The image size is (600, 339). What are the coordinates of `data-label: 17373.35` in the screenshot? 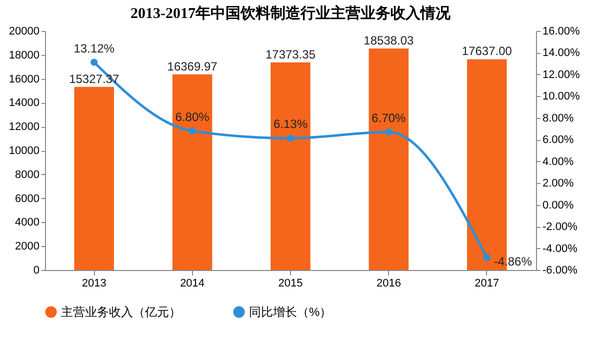 It's located at (290, 54).